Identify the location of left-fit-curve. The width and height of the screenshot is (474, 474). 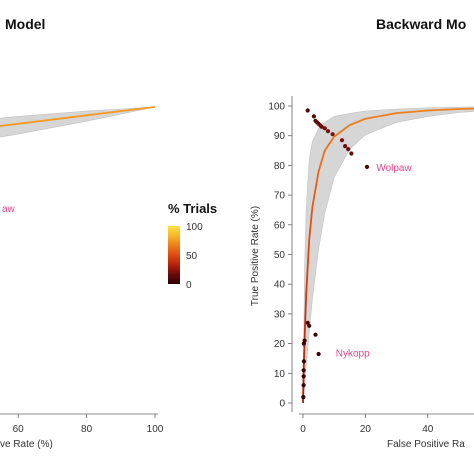
(78, 116).